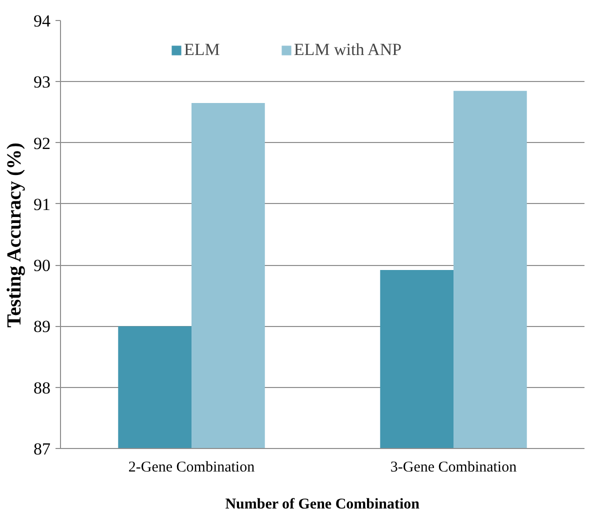  I want to click on y-axis-title: Testing Accuracy (%), so click(15, 235).